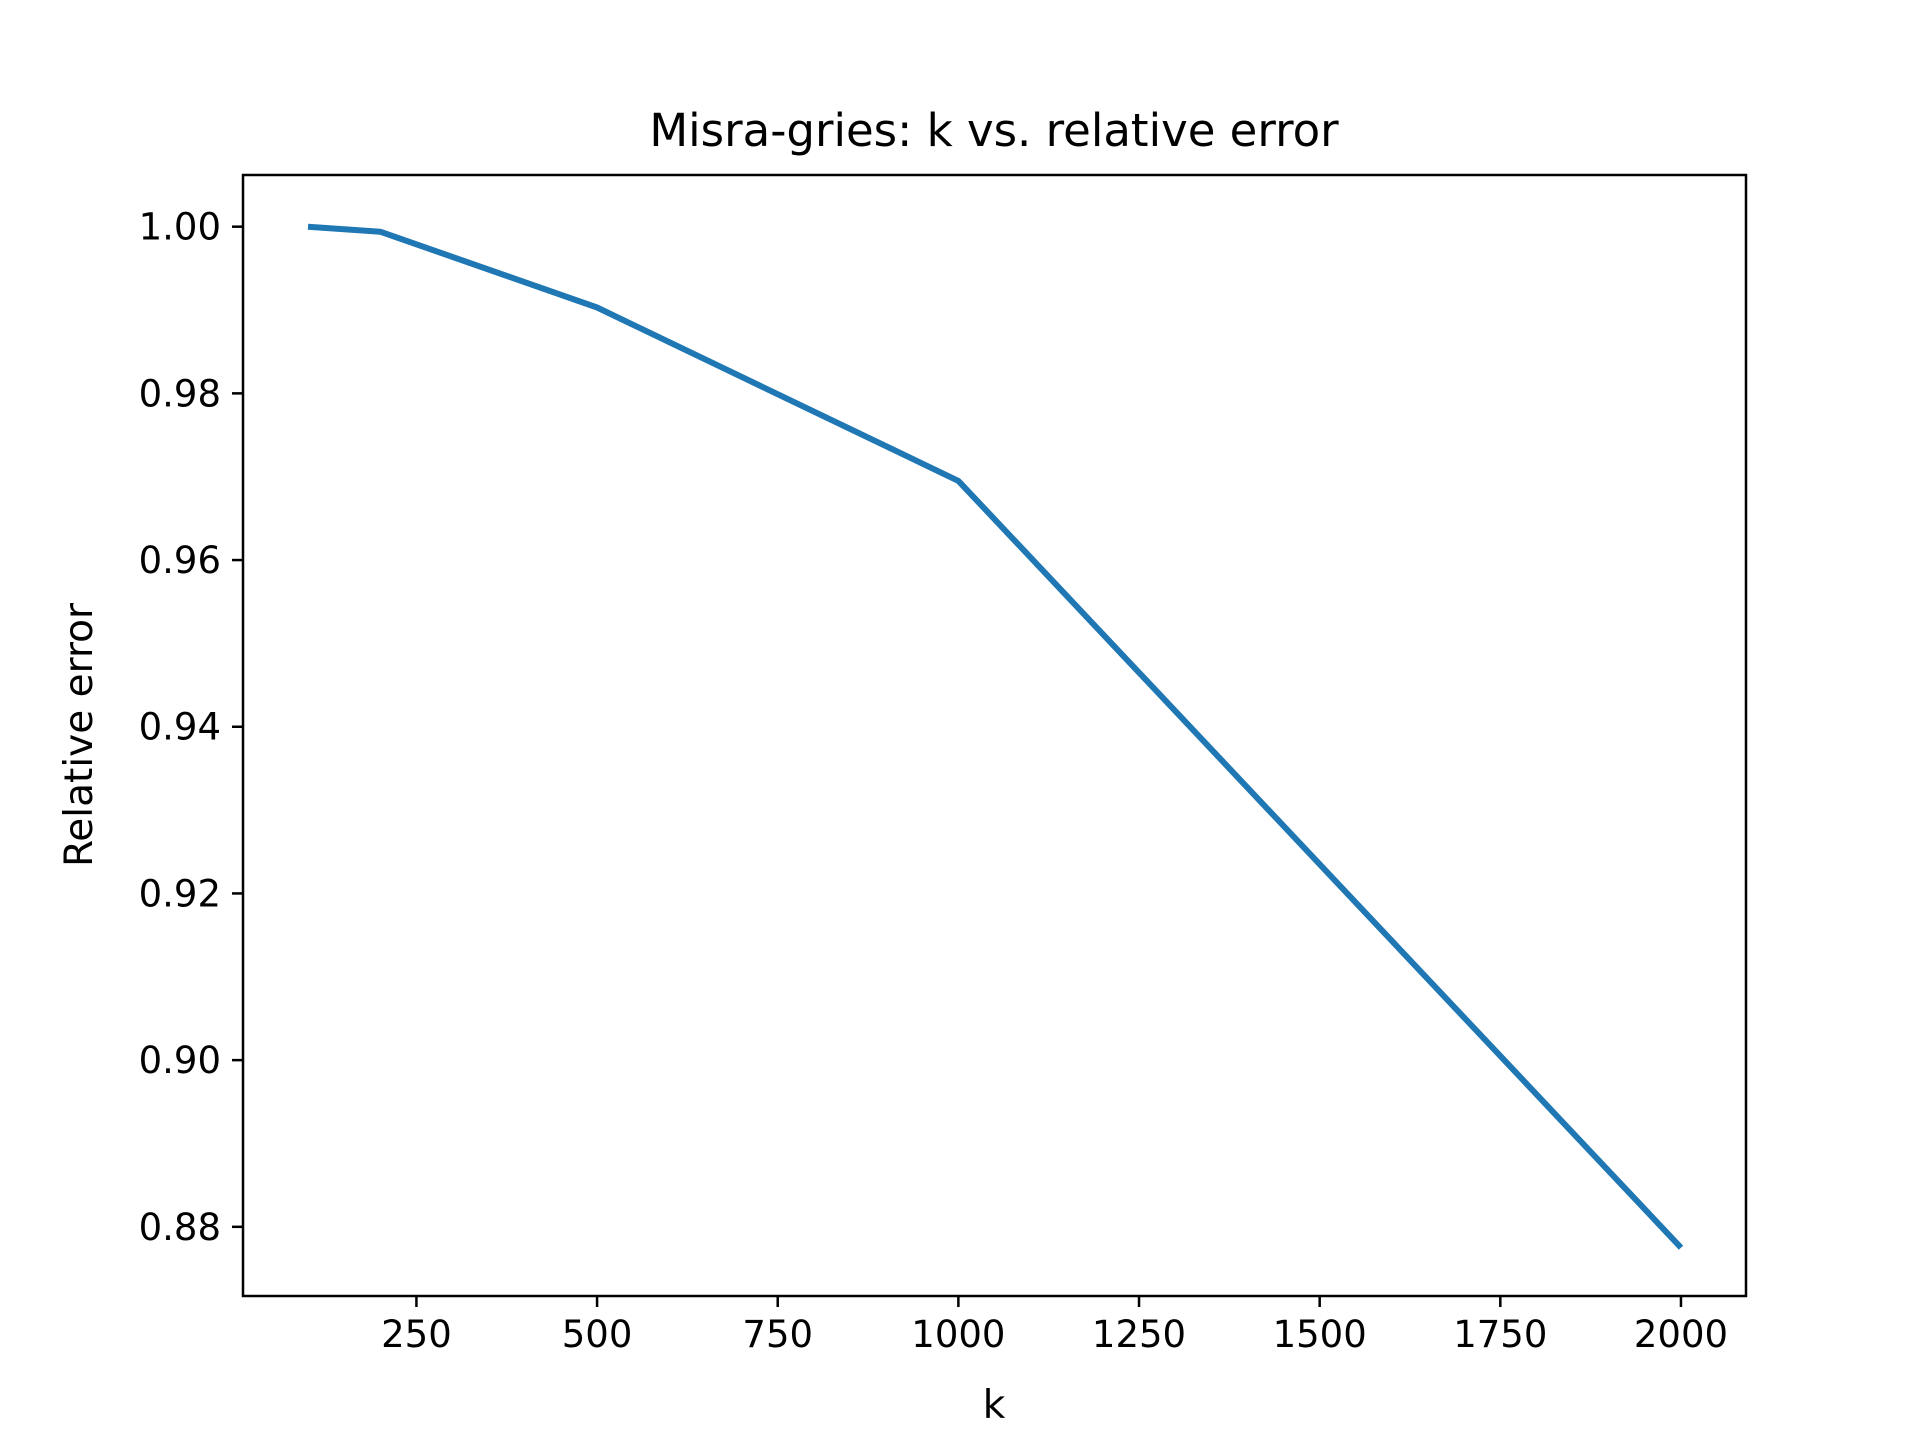 The height and width of the screenshot is (1440, 1920). Describe the element at coordinates (994, 130) in the screenshot. I see `chart-title: Misra-gries: k vs. relative error` at that location.